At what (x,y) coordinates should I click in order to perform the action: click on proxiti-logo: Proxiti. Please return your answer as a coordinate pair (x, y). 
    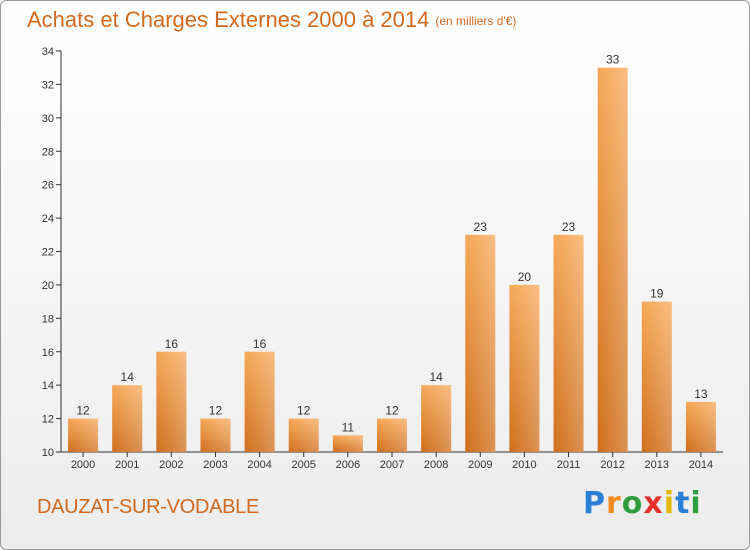
    Looking at the image, I should click on (642, 503).